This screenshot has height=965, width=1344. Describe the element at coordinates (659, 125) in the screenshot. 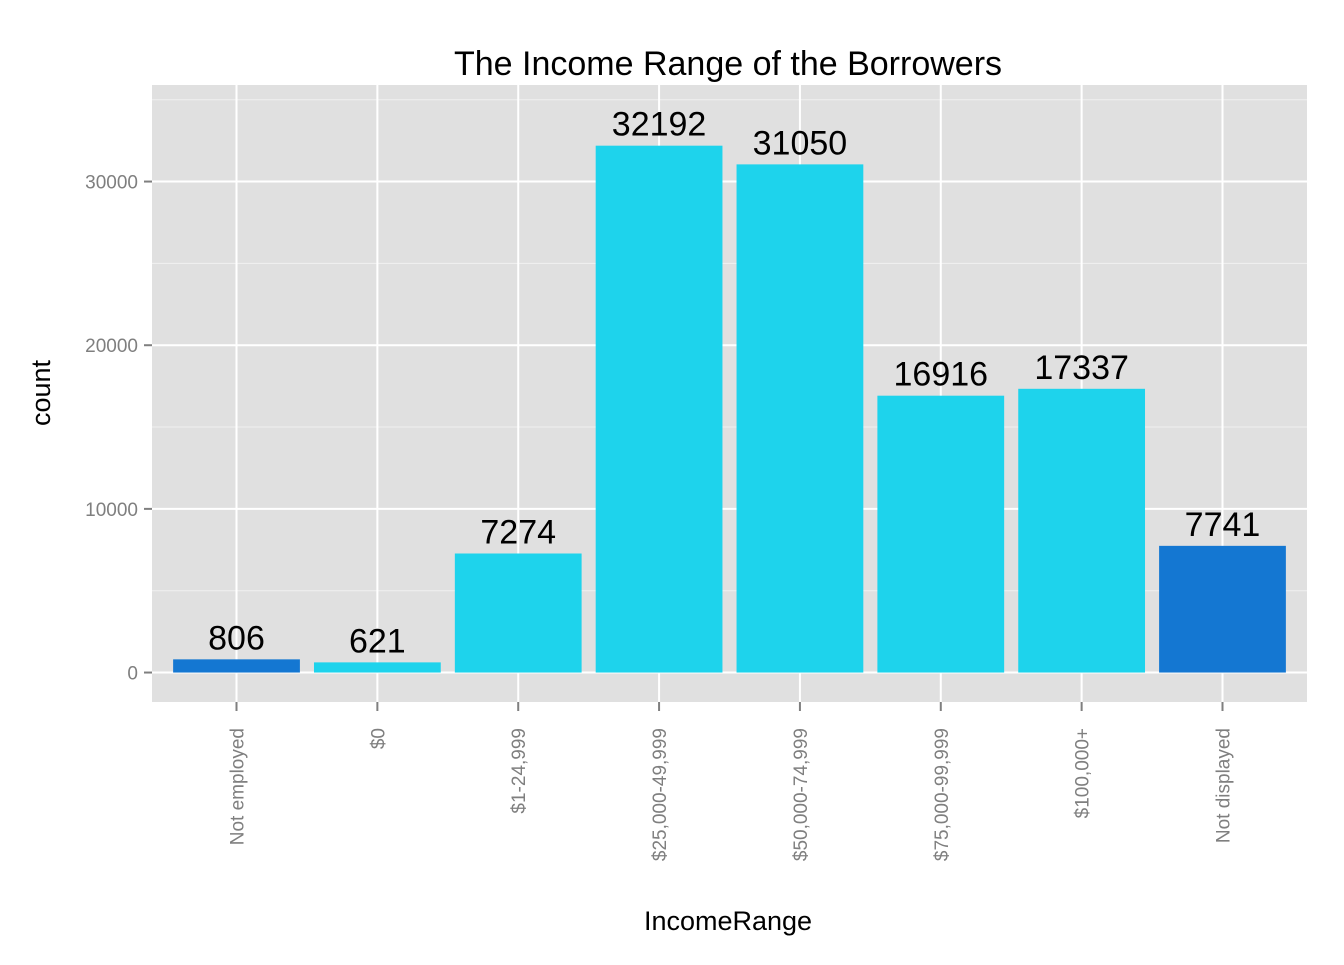

I see `data-label: 32192` at that location.